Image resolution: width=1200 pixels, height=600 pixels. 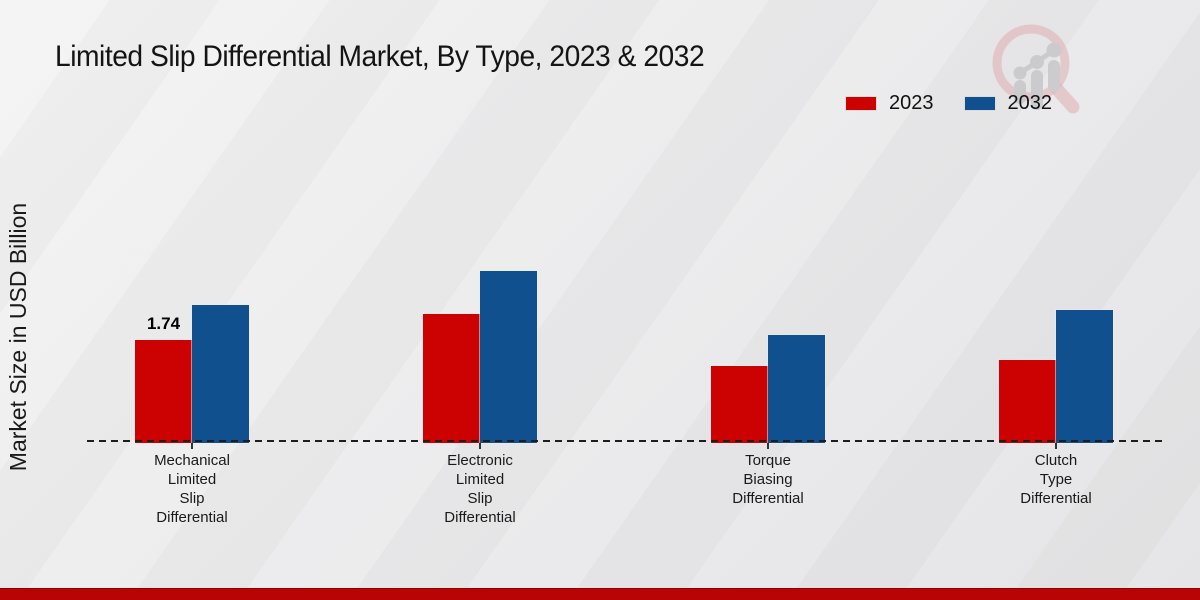 What do you see at coordinates (796, 389) in the screenshot?
I see `bar-2032-torque` at bounding box center [796, 389].